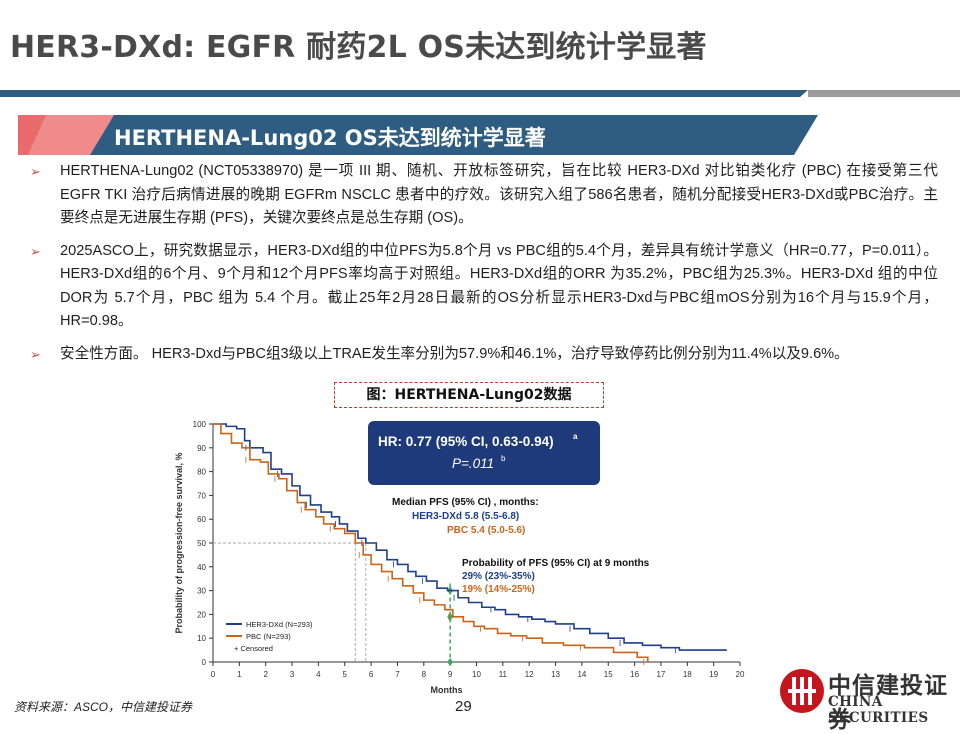 This screenshot has width=960, height=734. I want to click on x-tick-label: 11, so click(503, 674).